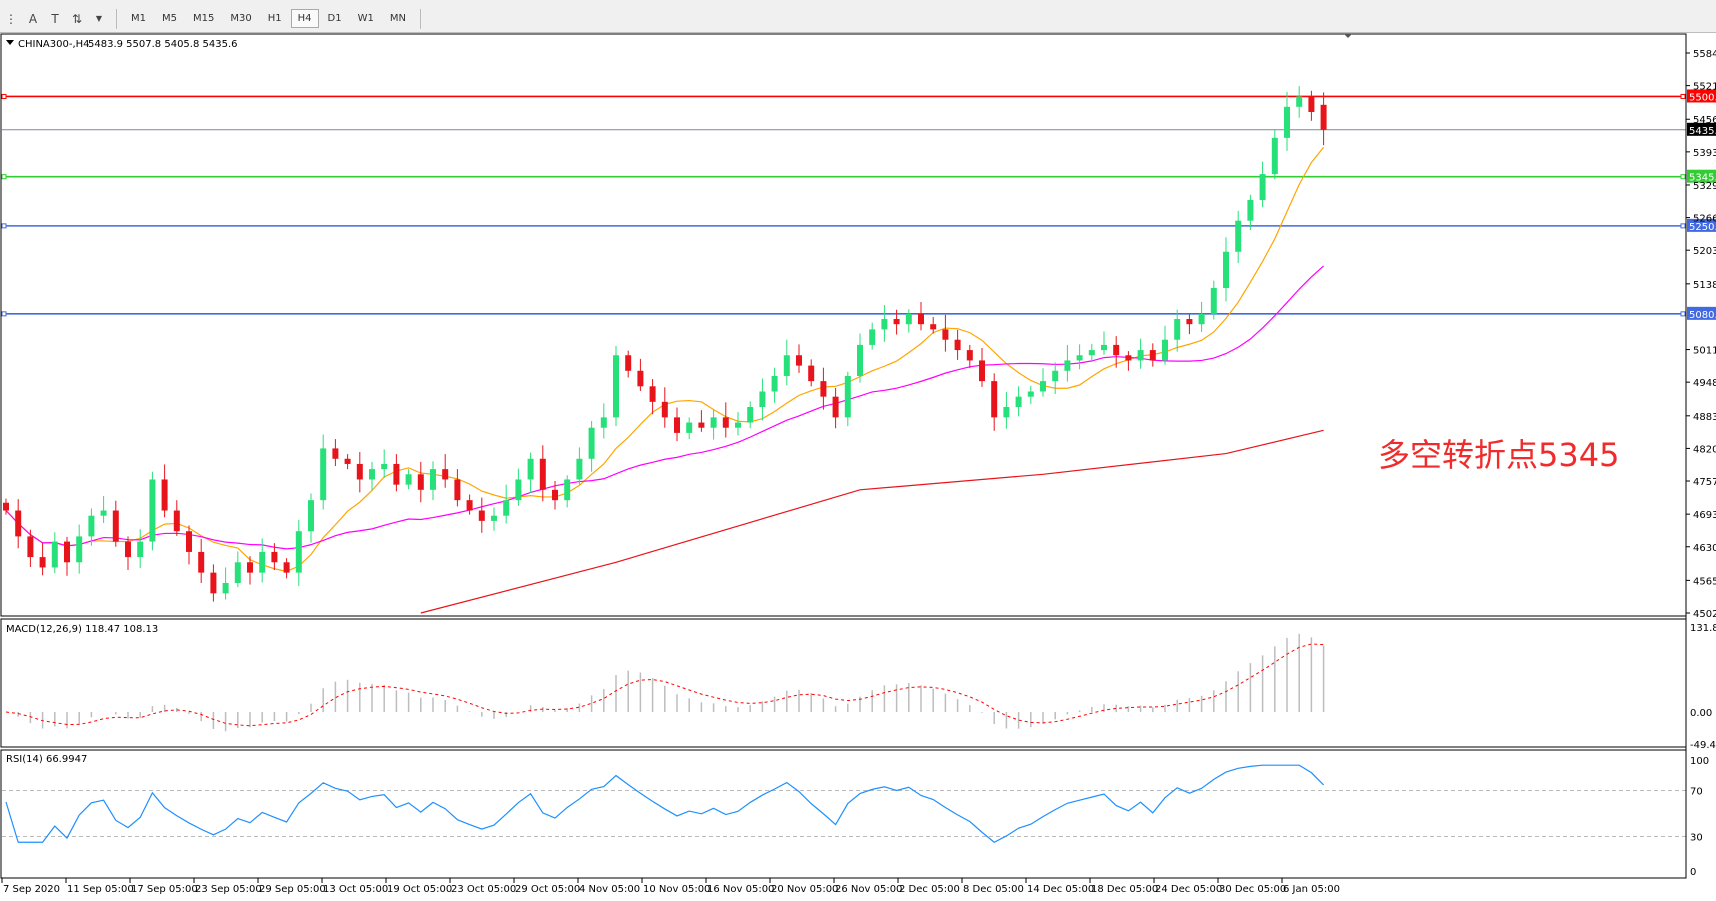  What do you see at coordinates (1060, 889) in the screenshot?
I see `time-tick-label: 14 Dec 05:00` at bounding box center [1060, 889].